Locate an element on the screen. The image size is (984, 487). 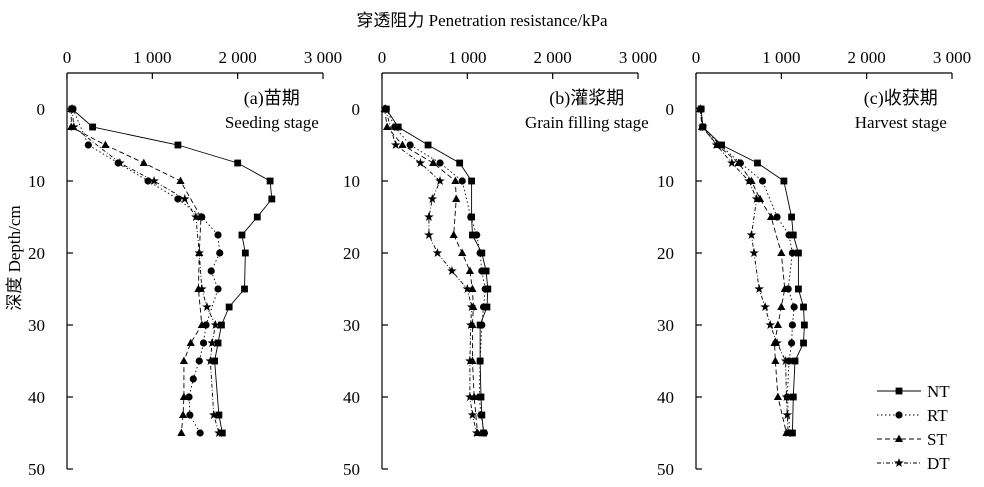
panel-title: (a)苗期 is located at coordinates (272, 98).